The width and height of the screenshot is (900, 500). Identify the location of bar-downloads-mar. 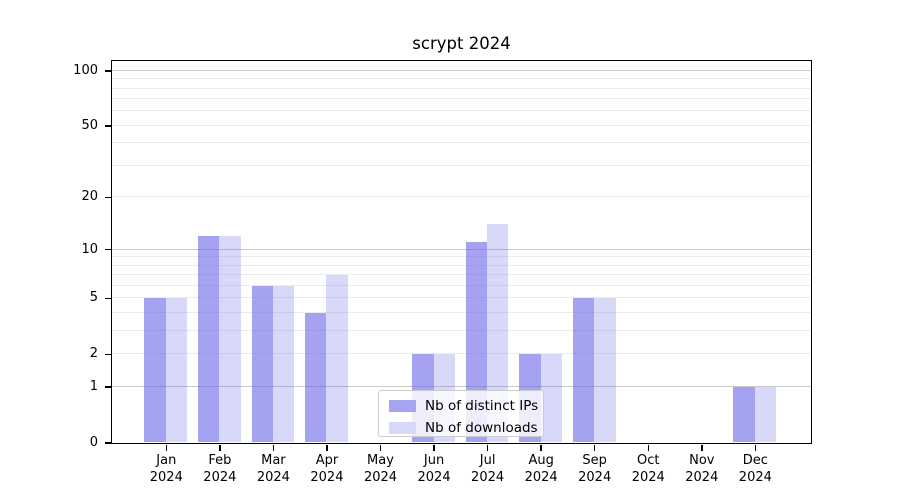
(283, 364).